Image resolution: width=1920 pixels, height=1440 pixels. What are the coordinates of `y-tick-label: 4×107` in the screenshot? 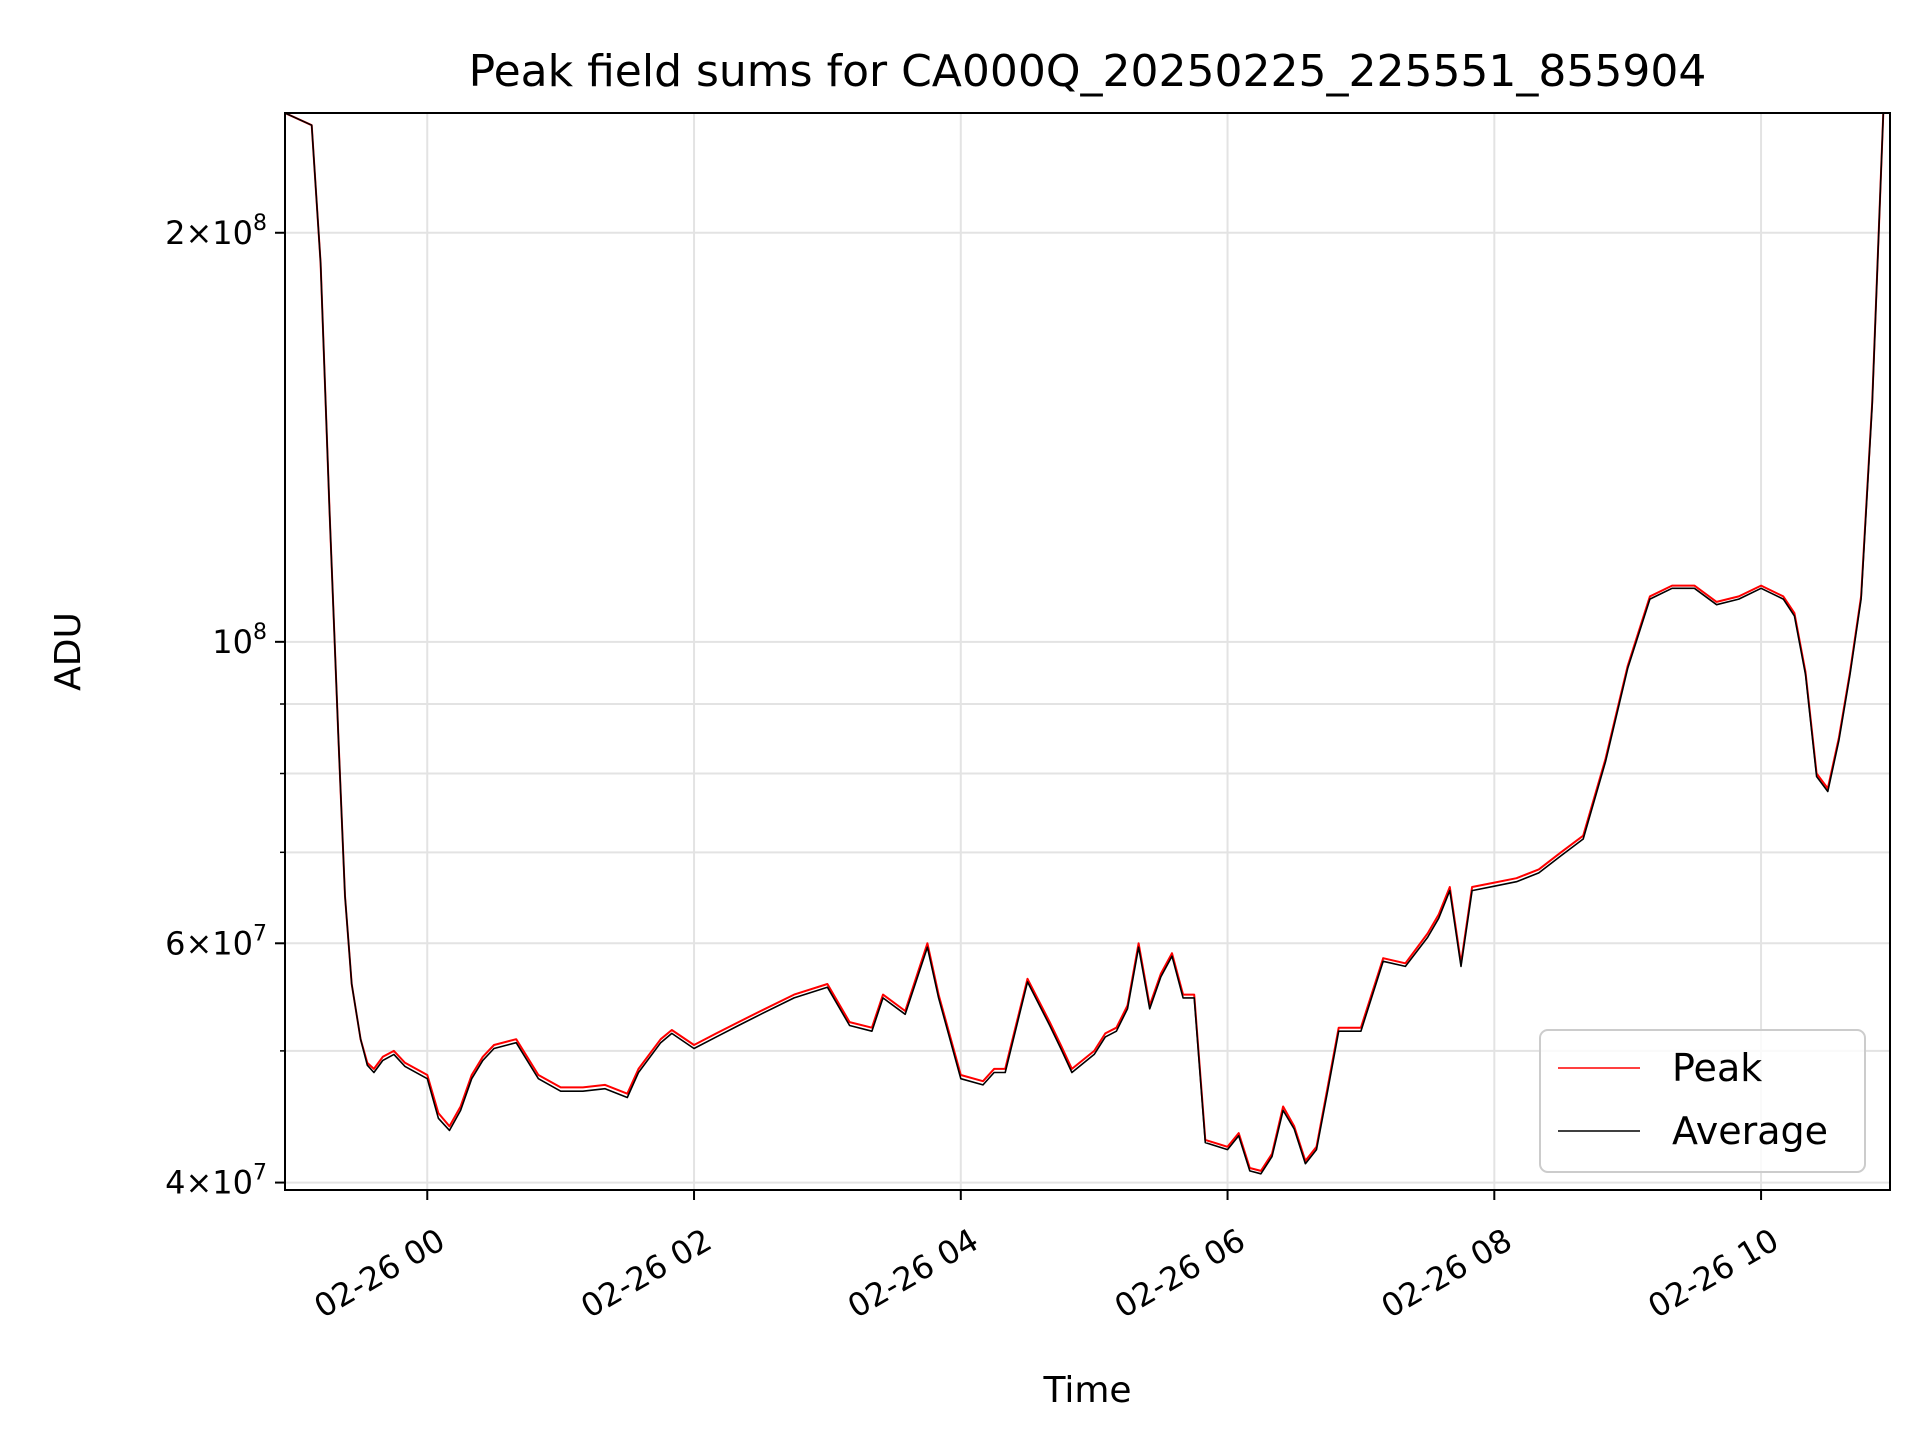 It's located at (216, 1181).